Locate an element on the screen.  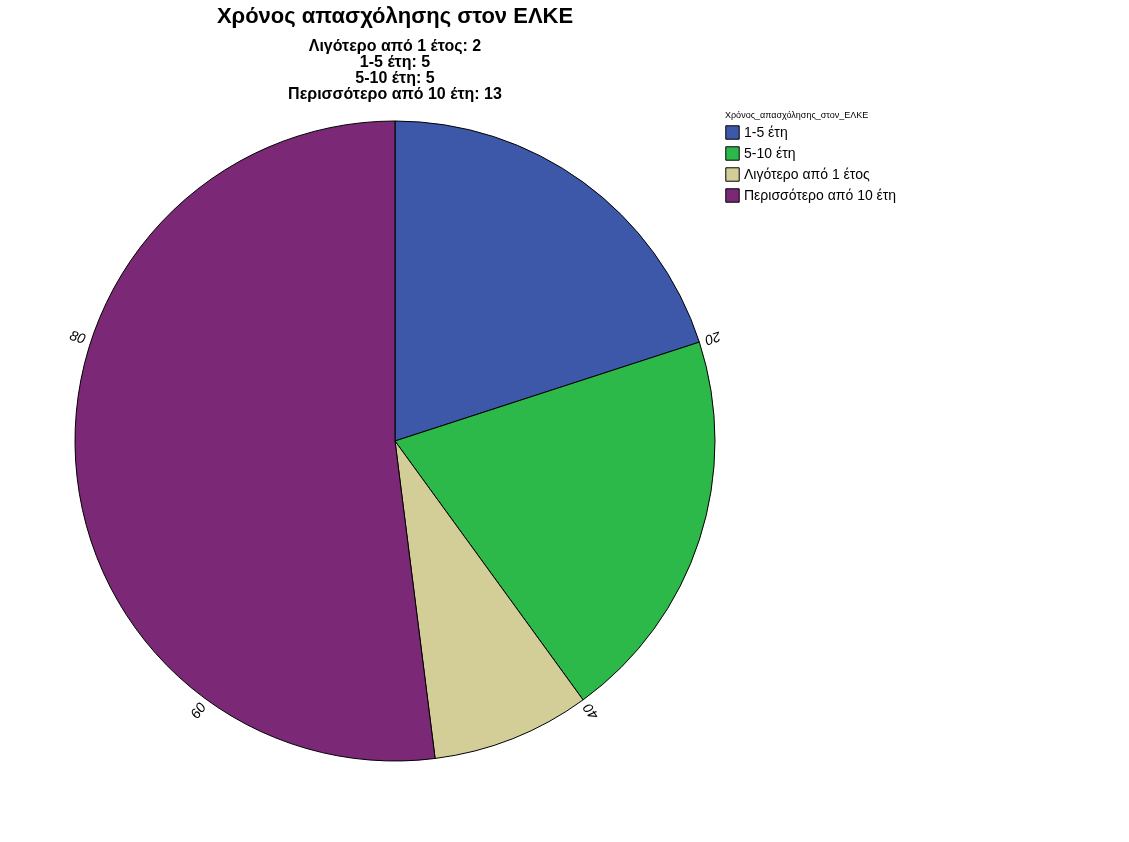
legend-label: 5-10 έτη is located at coordinates (770, 152).